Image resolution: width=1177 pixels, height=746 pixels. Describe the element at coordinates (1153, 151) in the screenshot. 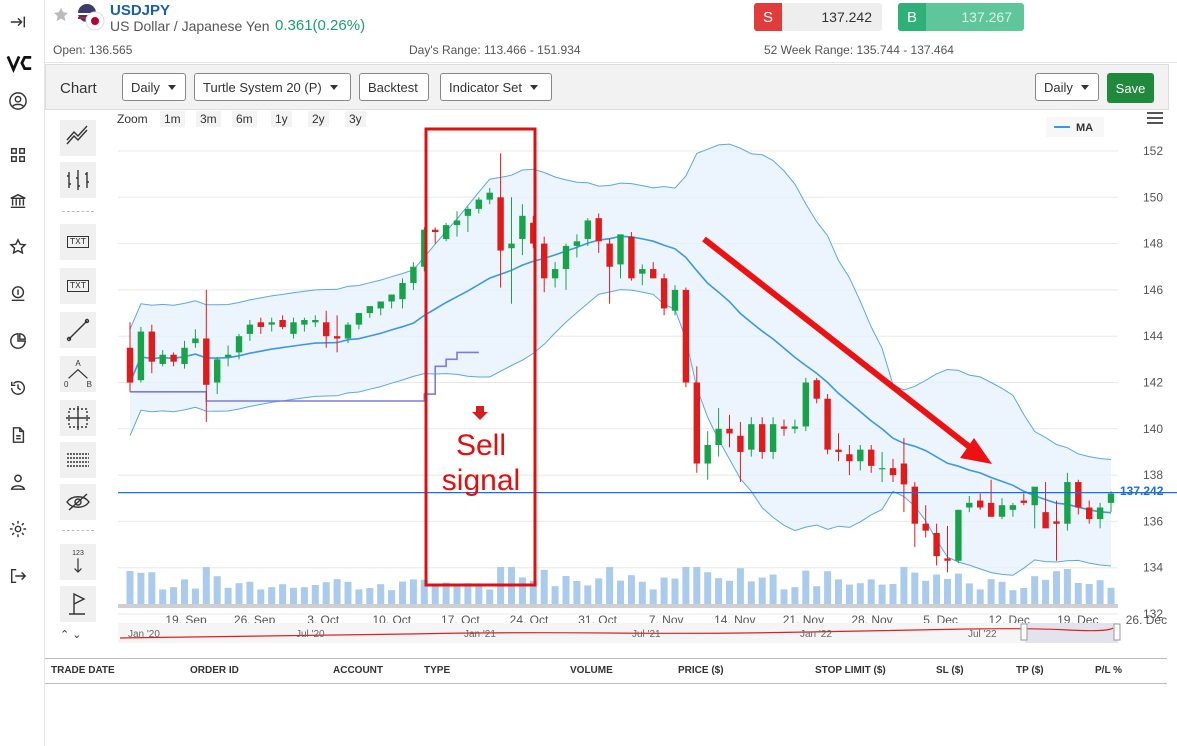

I see `y-tick-label: 152` at that location.